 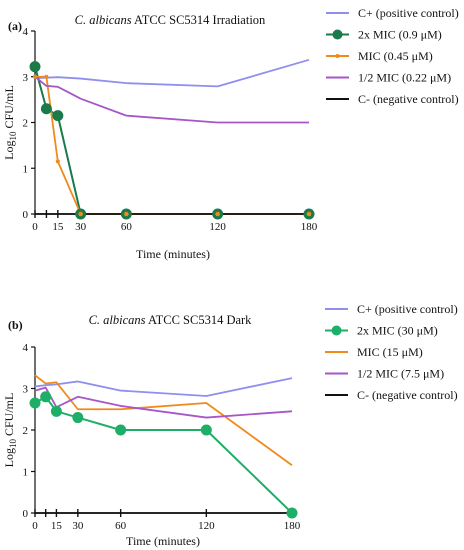 What do you see at coordinates (400, 374) in the screenshot?
I see `legend-label: 1/2 MIC (7.5 μM)` at bounding box center [400, 374].